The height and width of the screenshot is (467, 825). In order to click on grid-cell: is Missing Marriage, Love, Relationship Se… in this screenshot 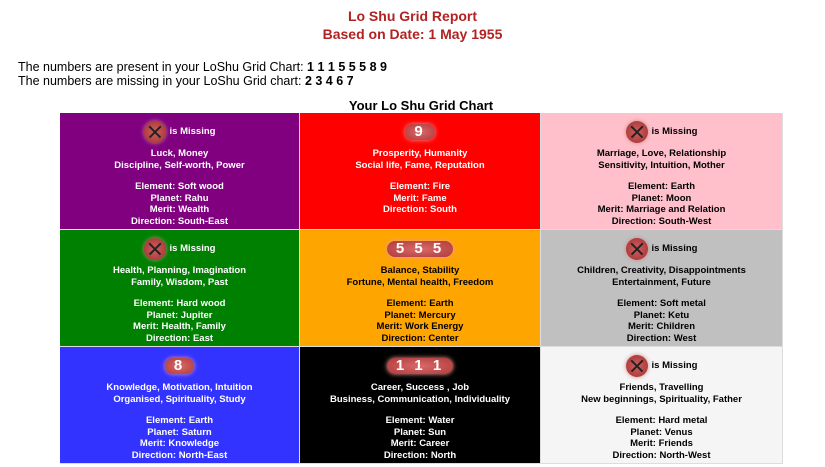, I will do `click(662, 171)`.